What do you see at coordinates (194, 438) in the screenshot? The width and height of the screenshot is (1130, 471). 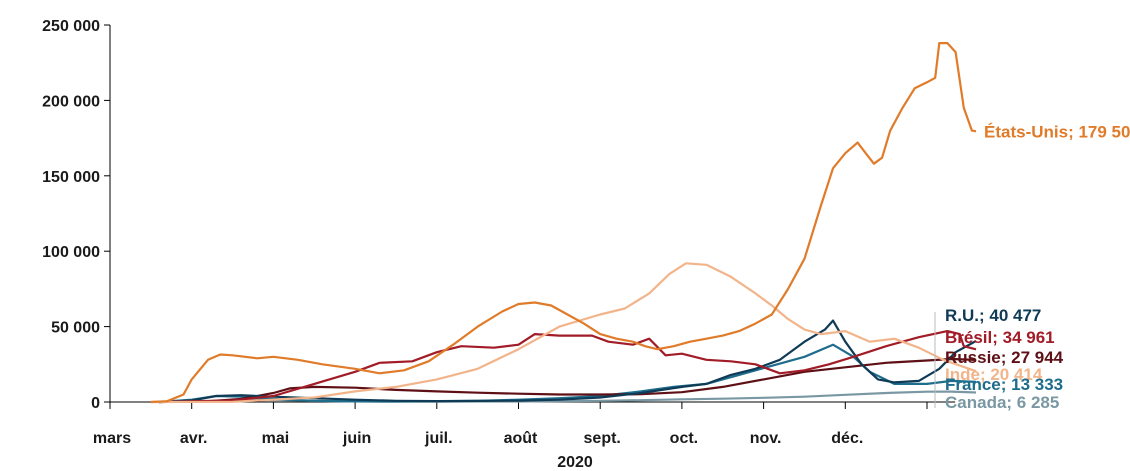 I see `x-tick-label: avr.` at bounding box center [194, 438].